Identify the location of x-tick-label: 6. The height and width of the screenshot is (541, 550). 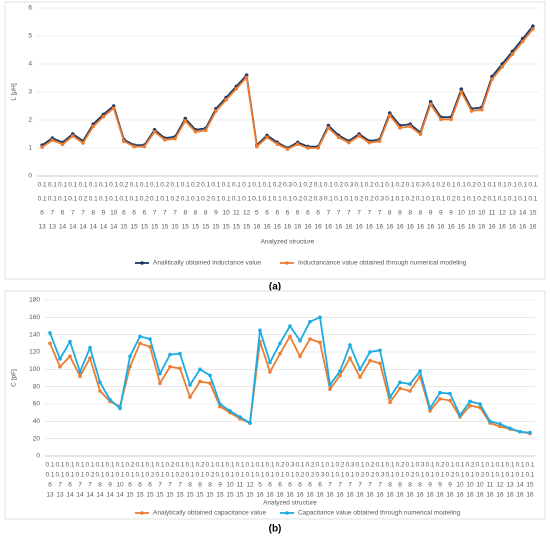
(124, 213).